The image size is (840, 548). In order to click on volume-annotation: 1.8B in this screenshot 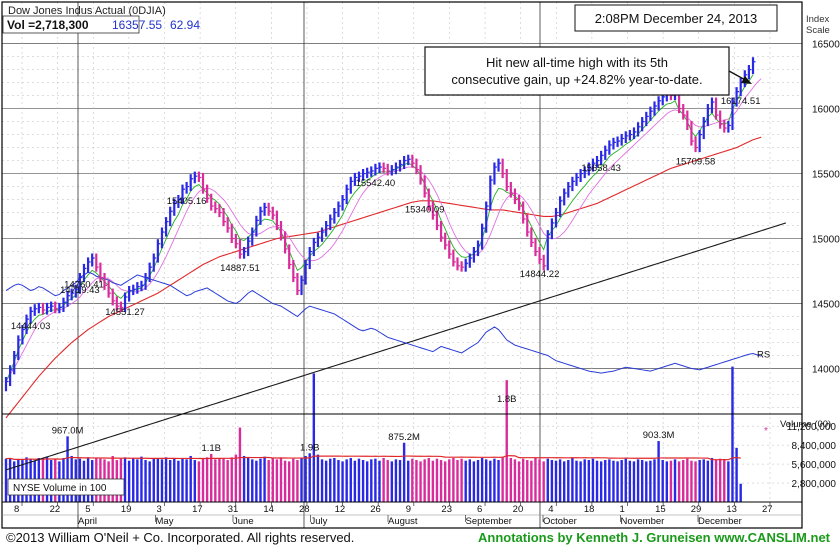, I will do `click(507, 399)`.